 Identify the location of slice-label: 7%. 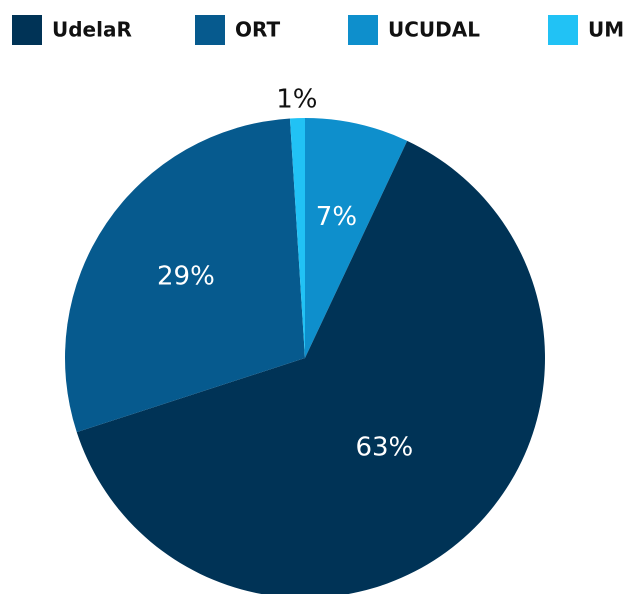
(336, 217).